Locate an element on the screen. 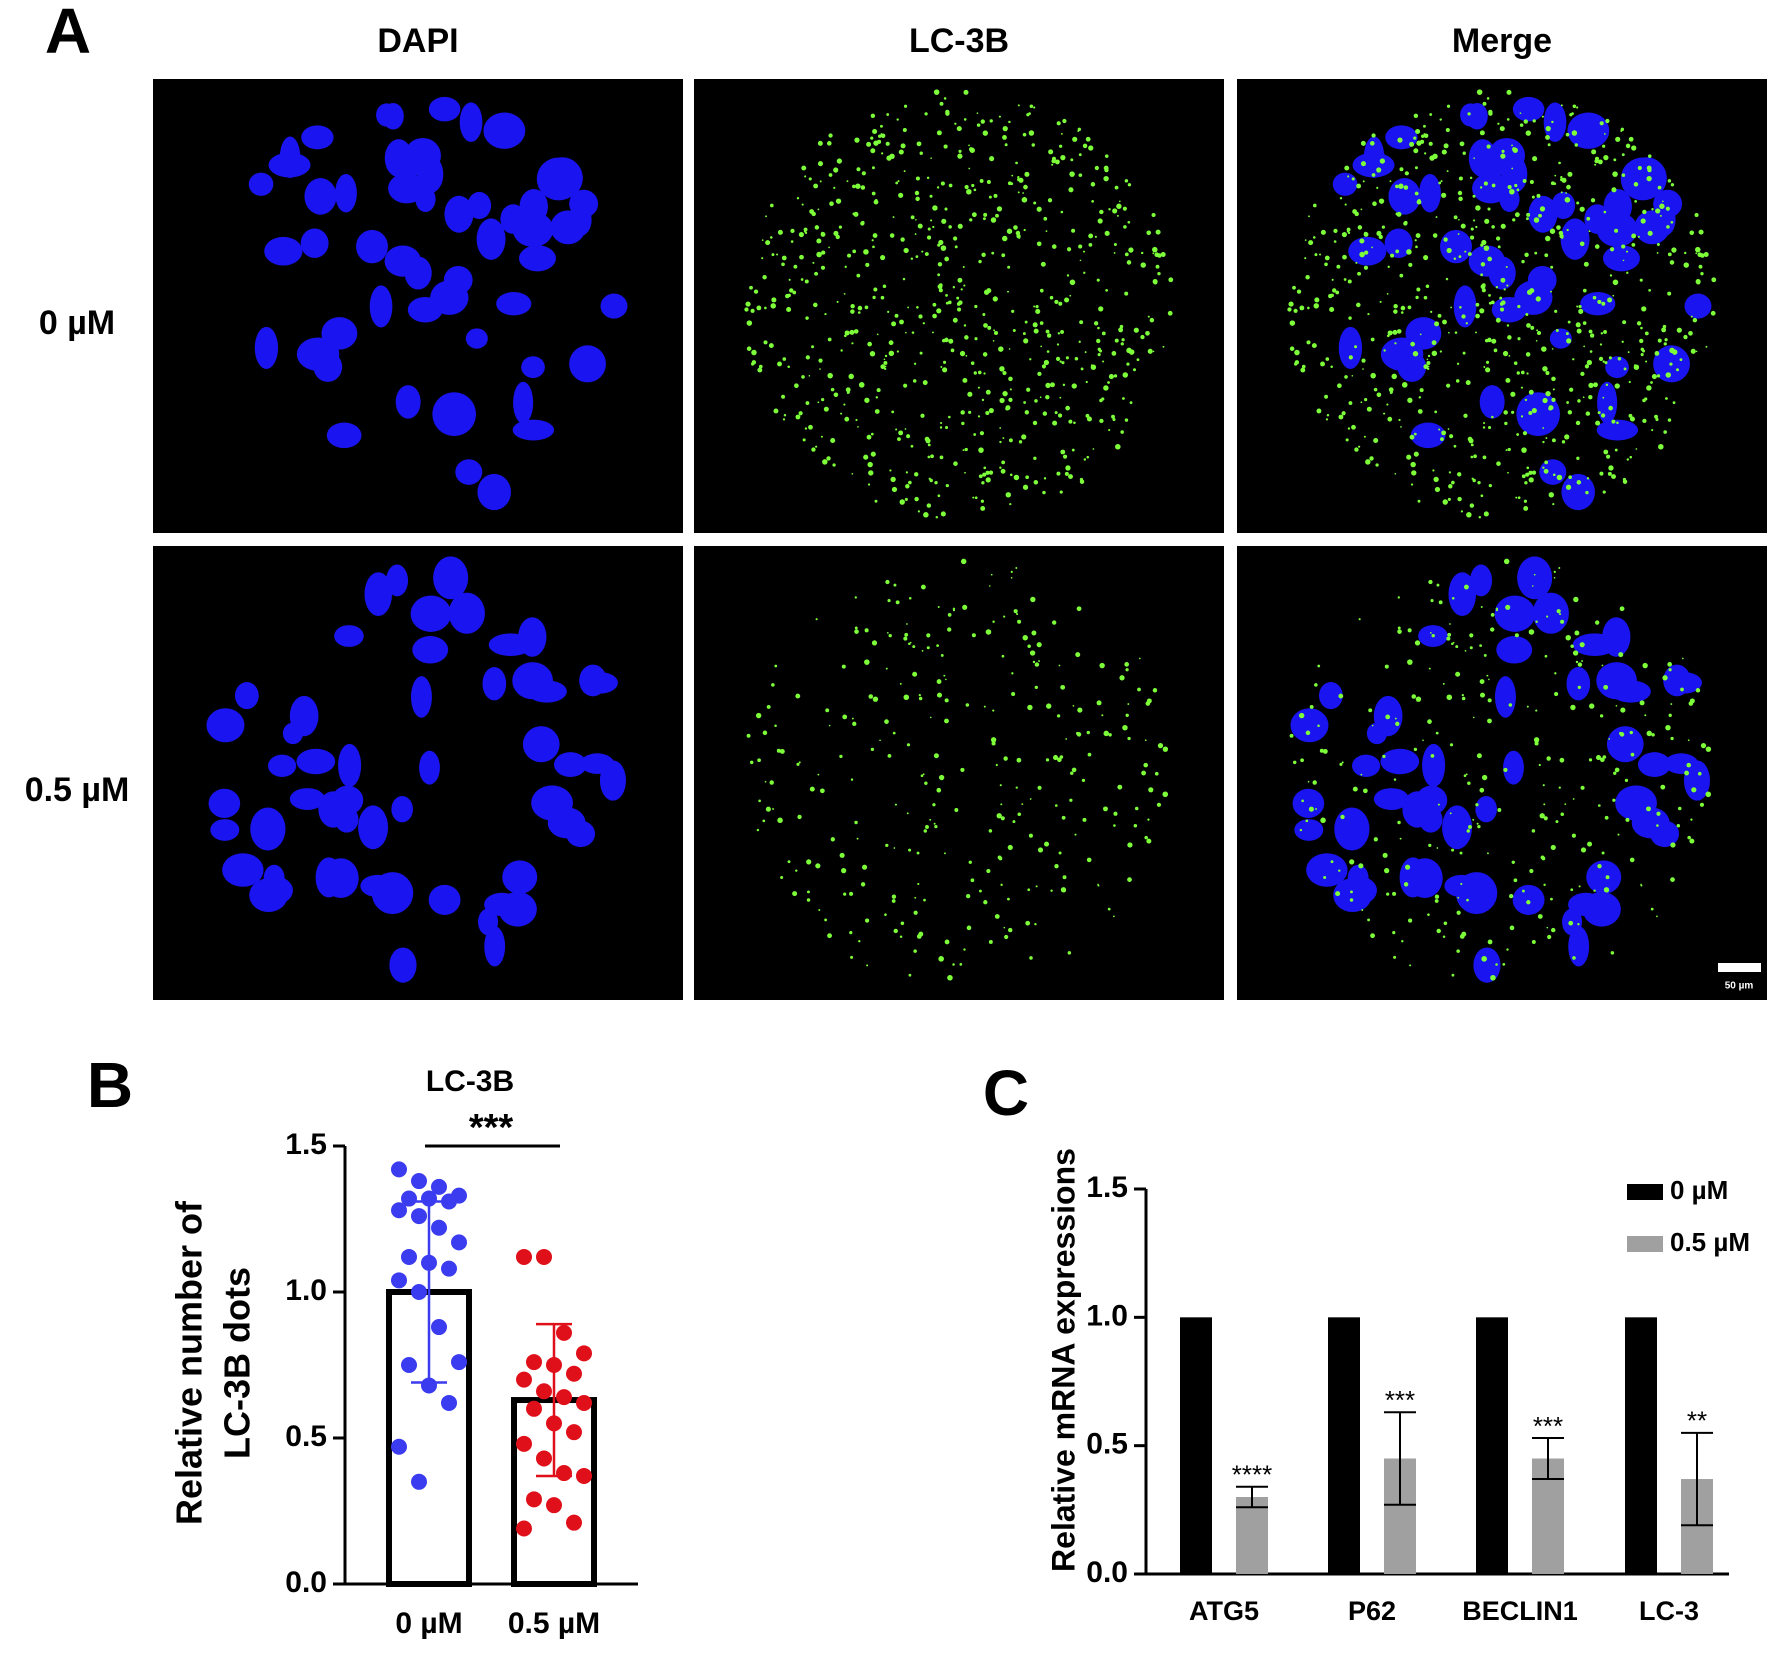 The height and width of the screenshot is (1653, 1772). data-point is located at coordinates (419, 1481).